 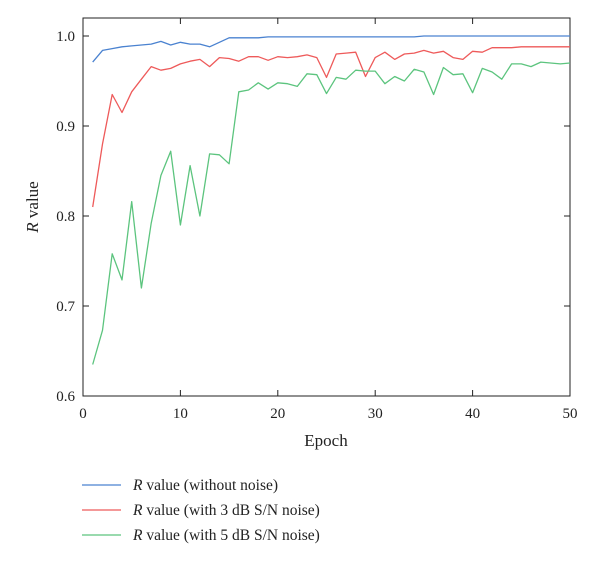 I want to click on x-tick-label: 0, so click(x=83, y=414).